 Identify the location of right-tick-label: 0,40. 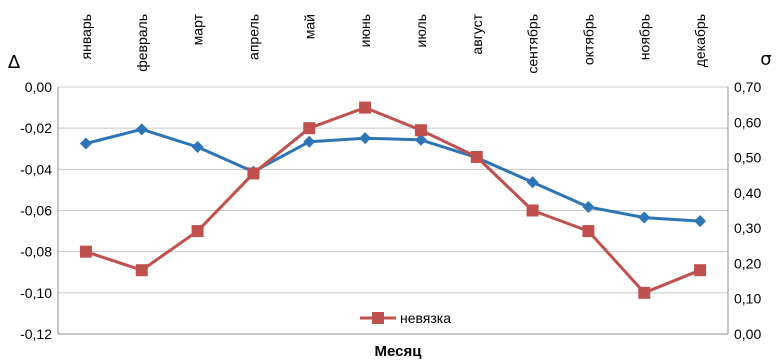
(747, 193).